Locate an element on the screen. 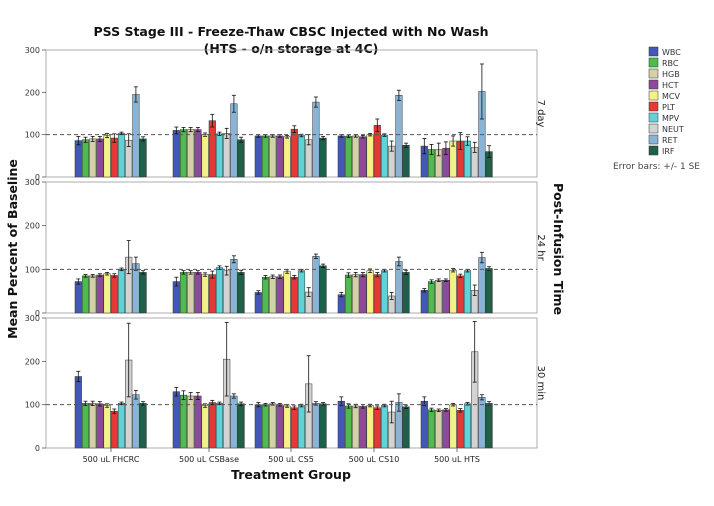 This screenshot has height=506, width=714. y-tick-label: 300 is located at coordinates (32, 50).